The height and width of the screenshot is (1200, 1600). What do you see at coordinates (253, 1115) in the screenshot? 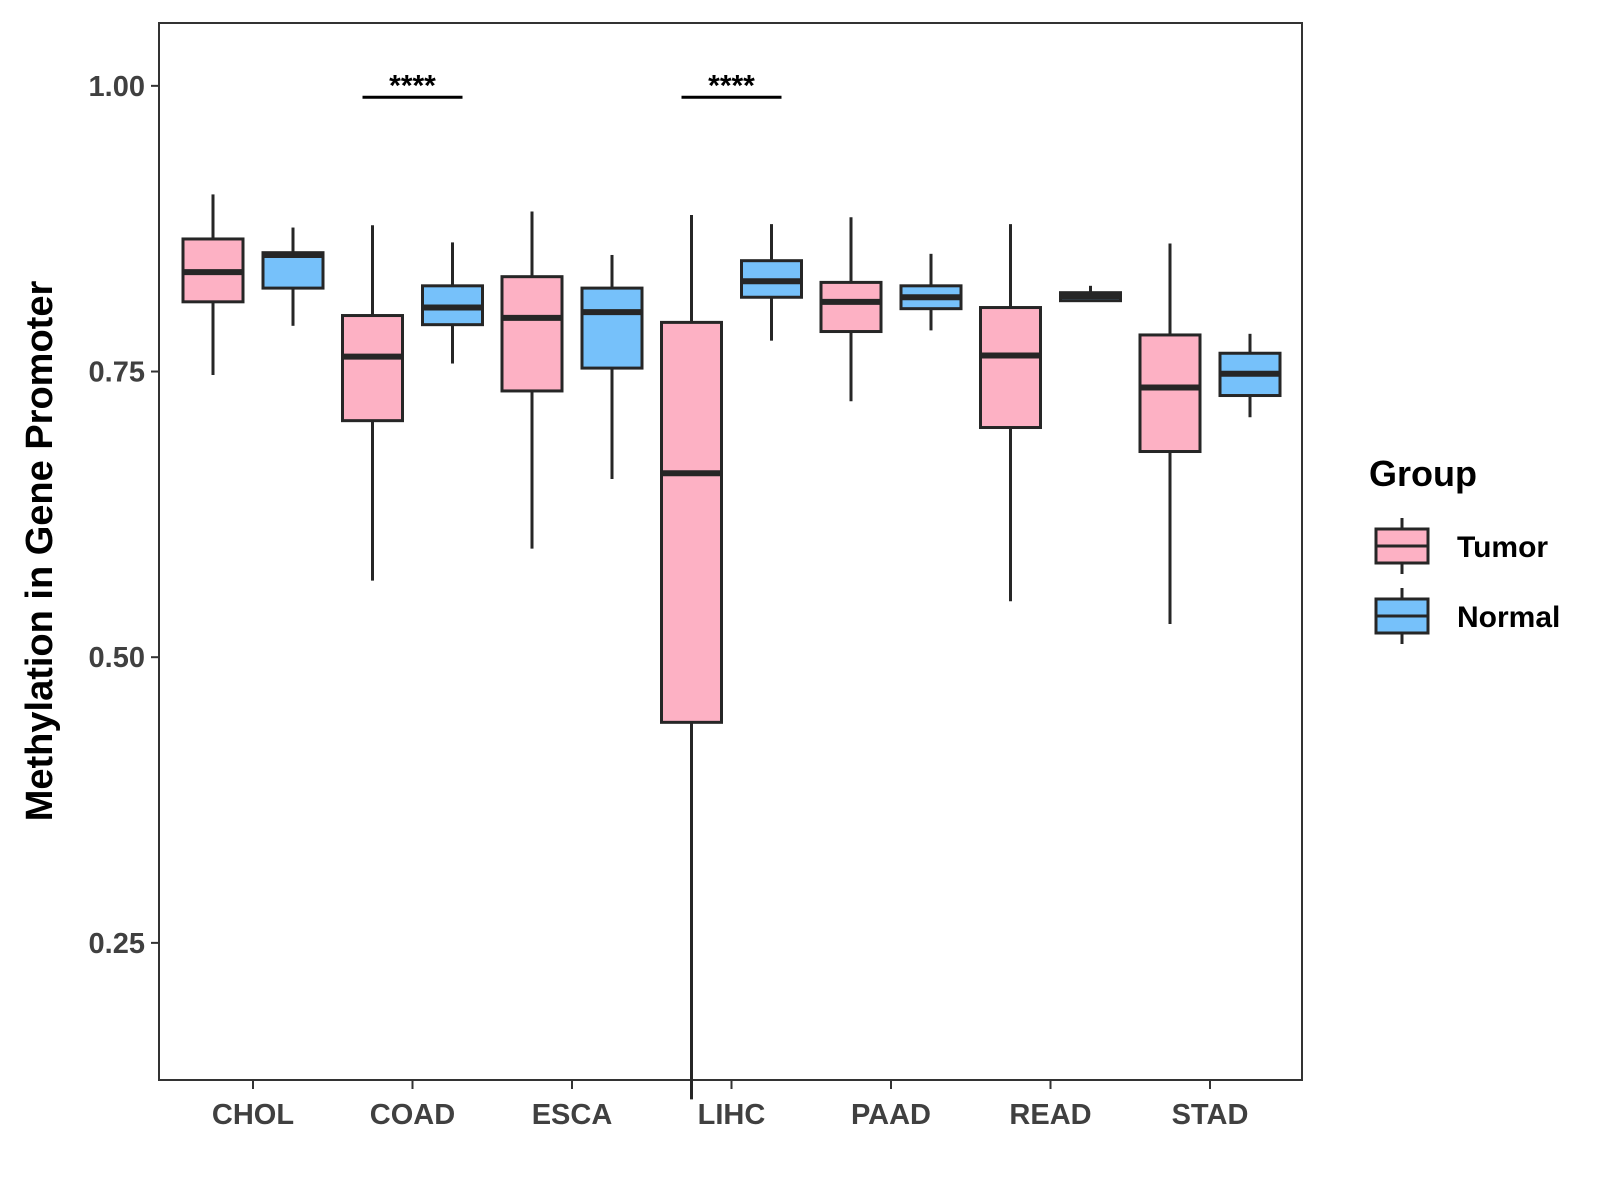
I see `x-tick-label: CHOL` at bounding box center [253, 1115].